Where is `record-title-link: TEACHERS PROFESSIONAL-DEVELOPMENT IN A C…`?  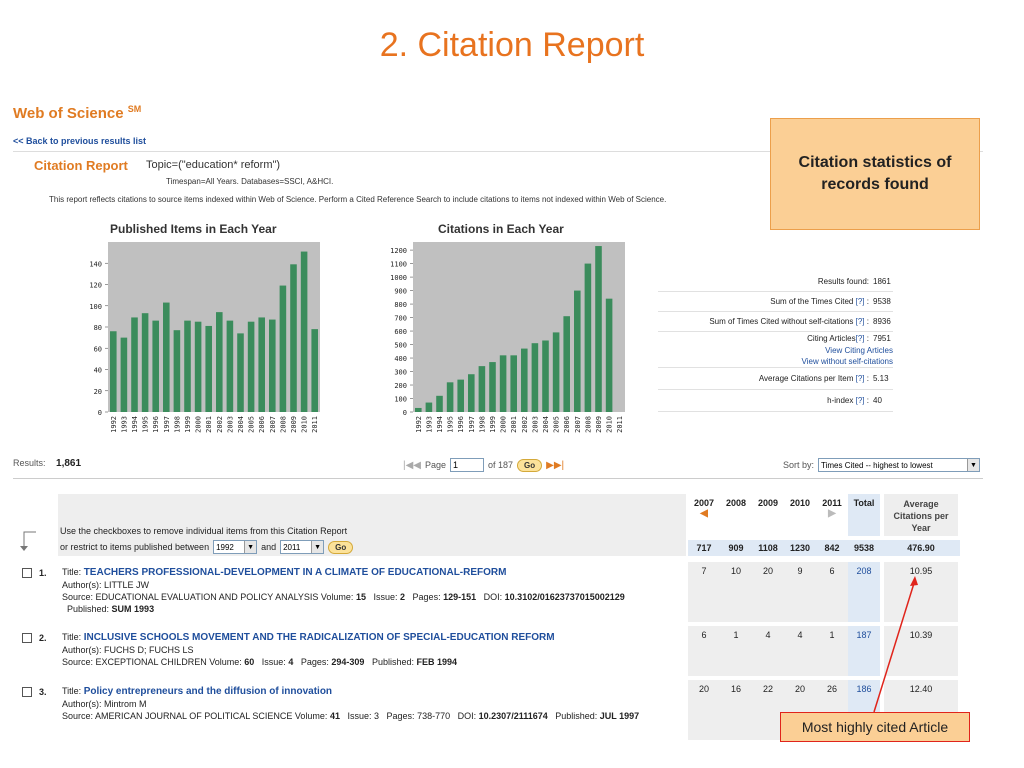 record-title-link: TEACHERS PROFESSIONAL-DEVELOPMENT IN A C… is located at coordinates (295, 572).